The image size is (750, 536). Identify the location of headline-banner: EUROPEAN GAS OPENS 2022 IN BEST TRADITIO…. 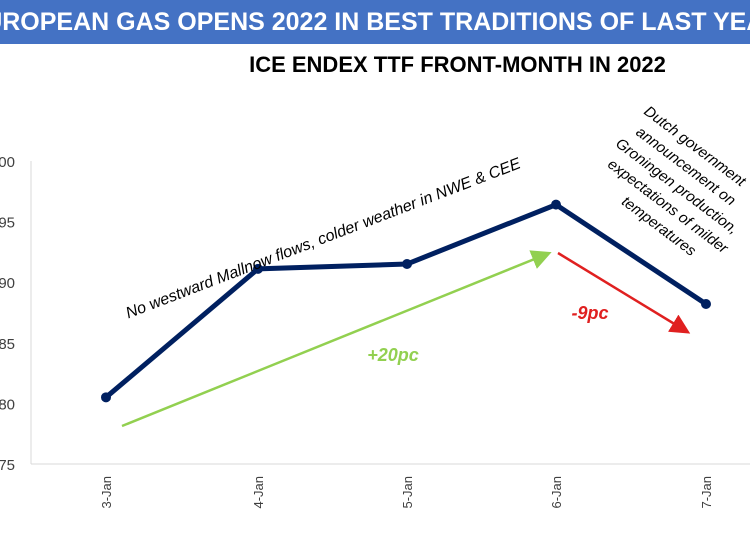
(375, 22).